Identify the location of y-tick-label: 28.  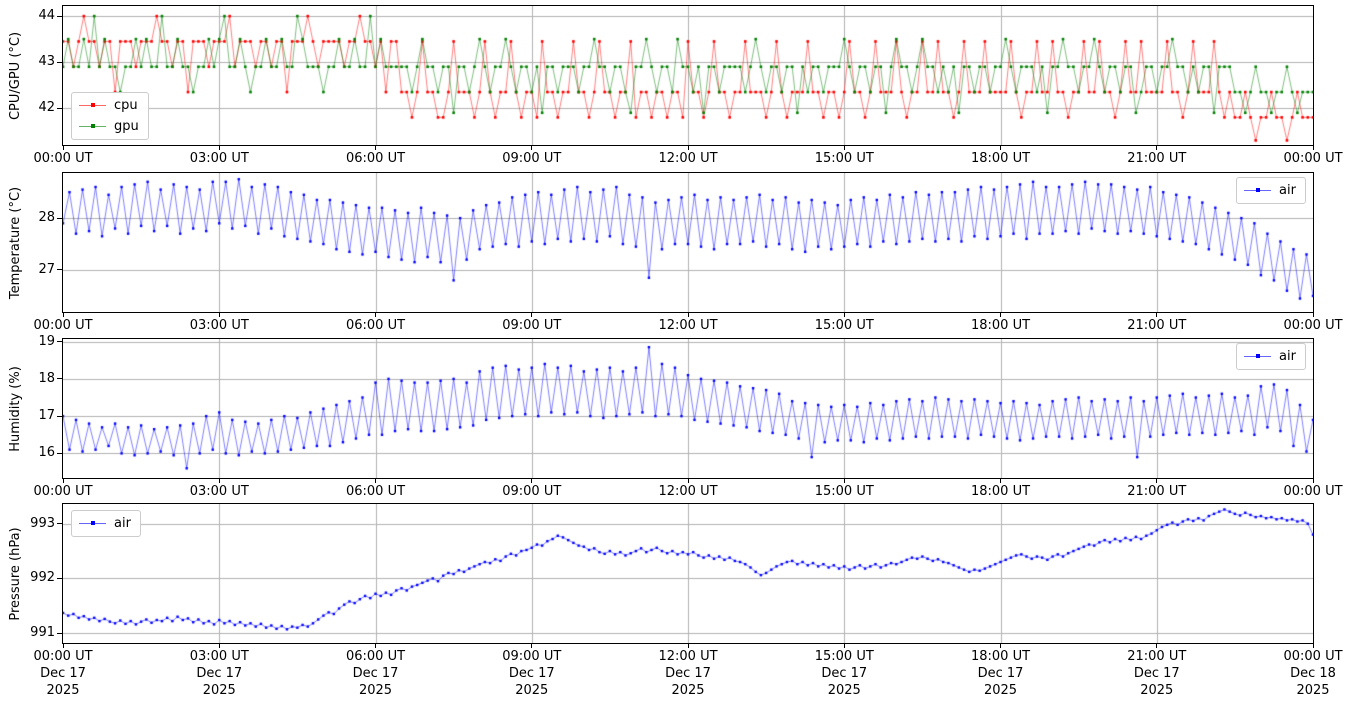
(46, 218).